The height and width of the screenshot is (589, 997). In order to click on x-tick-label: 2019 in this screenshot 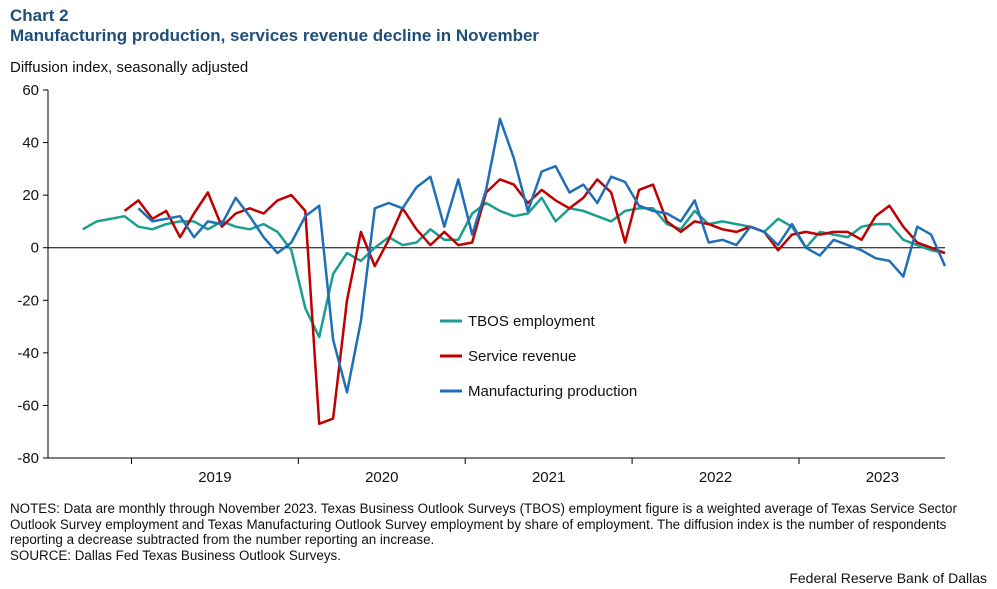, I will do `click(214, 477)`.